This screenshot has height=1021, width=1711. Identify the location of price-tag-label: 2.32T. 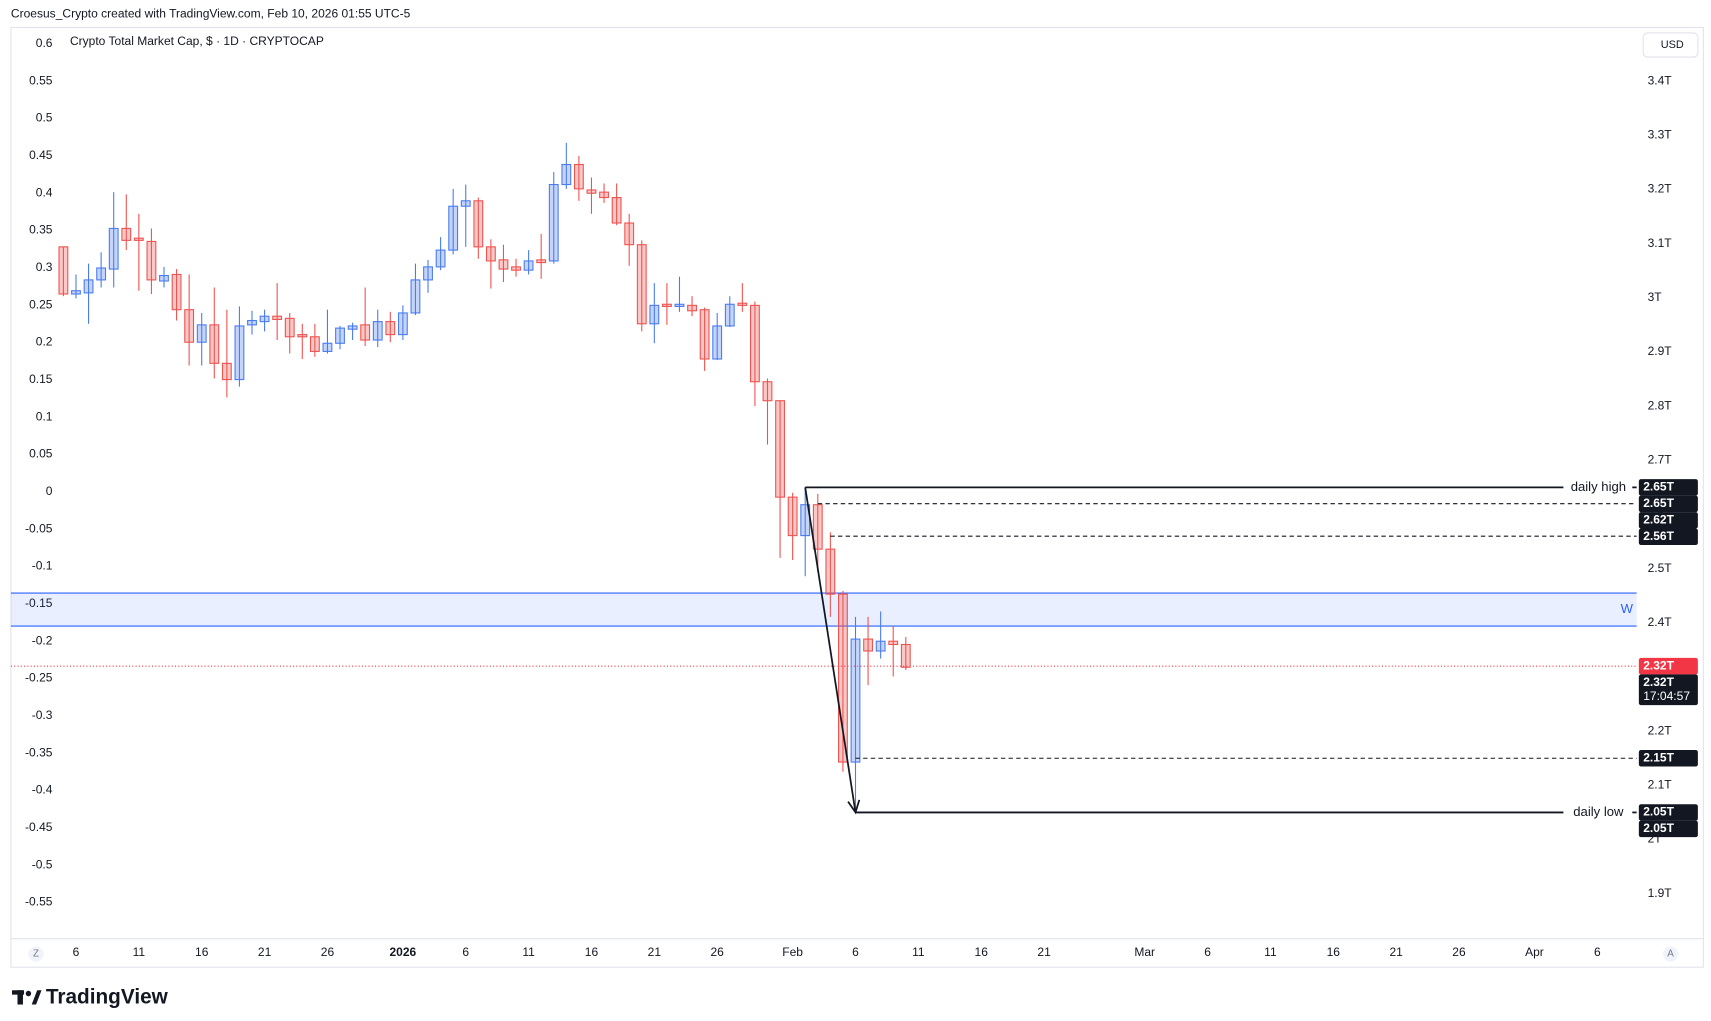
(1658, 682).